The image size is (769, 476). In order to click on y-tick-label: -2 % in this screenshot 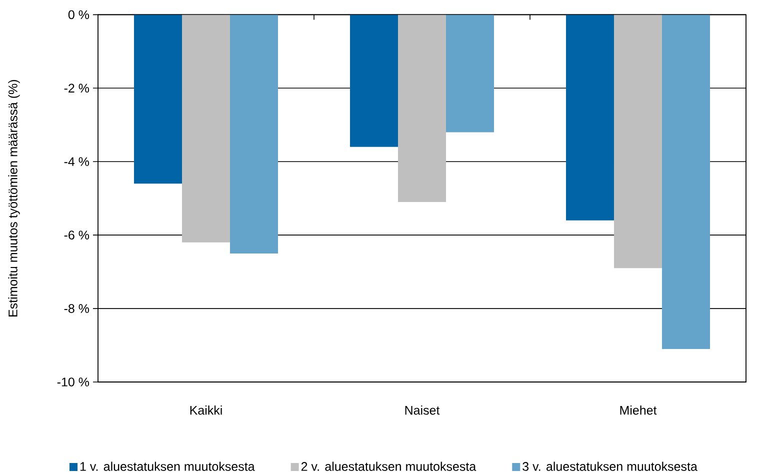, I will do `click(77, 88)`.